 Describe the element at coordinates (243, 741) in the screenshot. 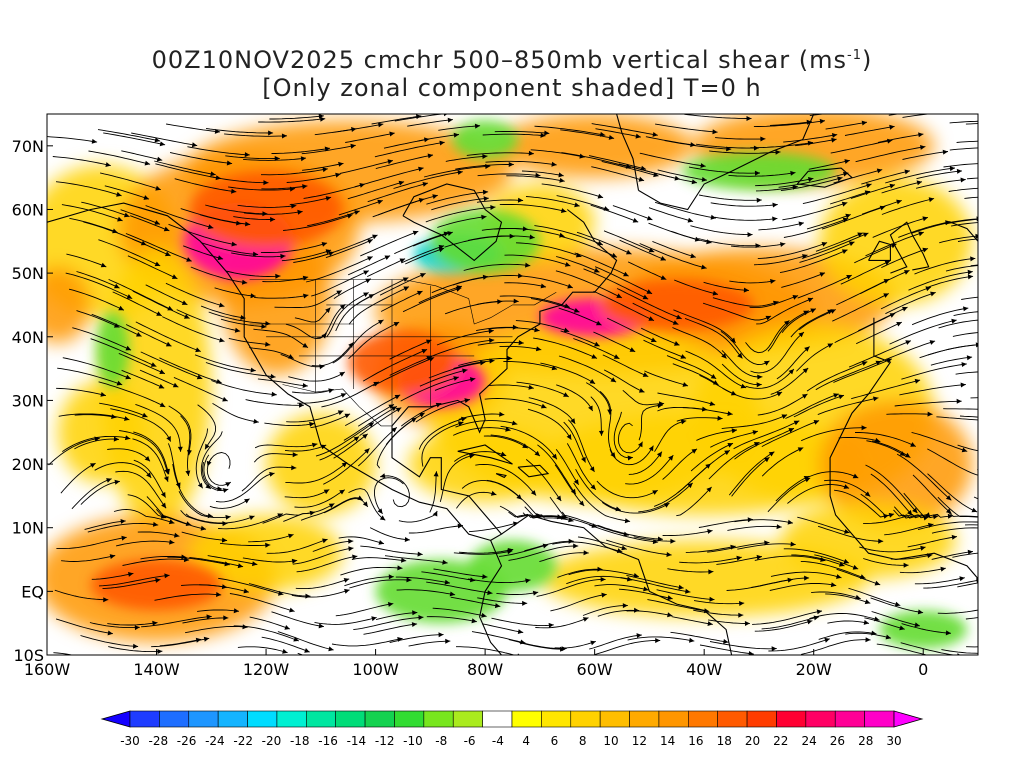

I see `colorbar-label: -22` at that location.